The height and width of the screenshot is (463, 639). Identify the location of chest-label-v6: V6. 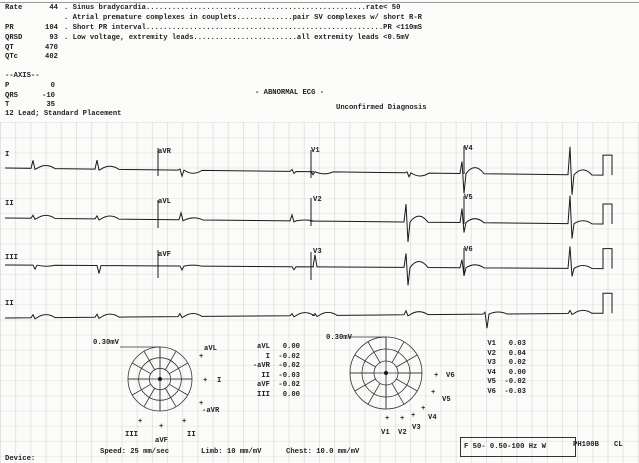
(450, 376).